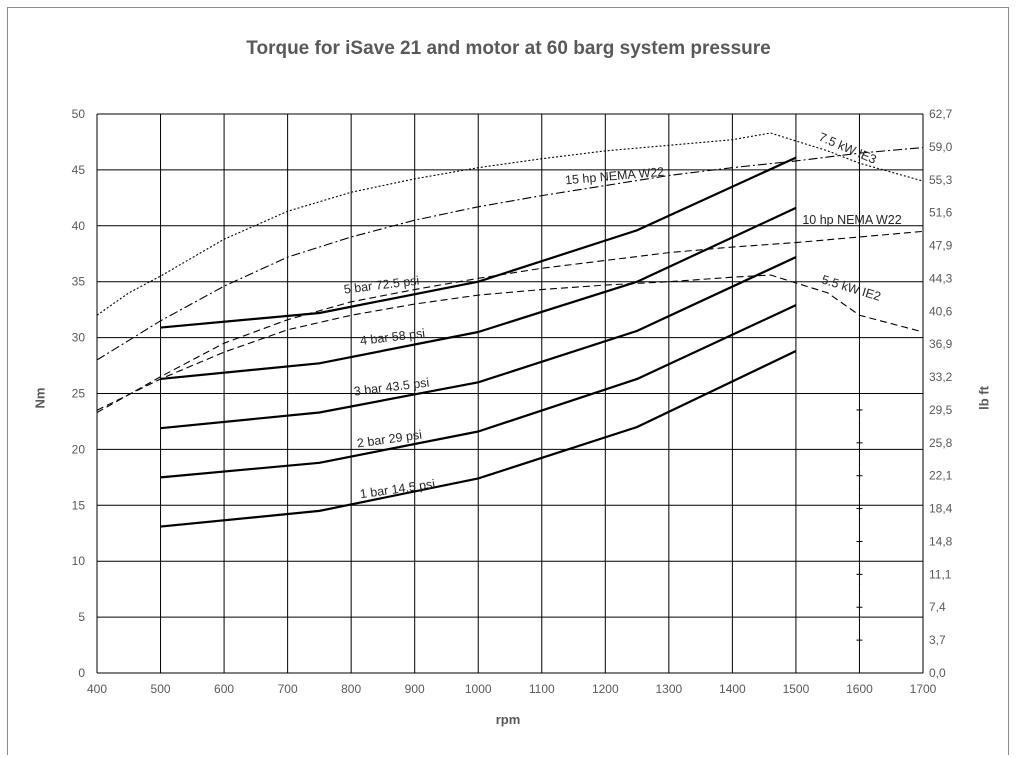 The width and height of the screenshot is (1017, 758). Describe the element at coordinates (941, 377) in the screenshot. I see `y2-tick-label: 33,2` at that location.